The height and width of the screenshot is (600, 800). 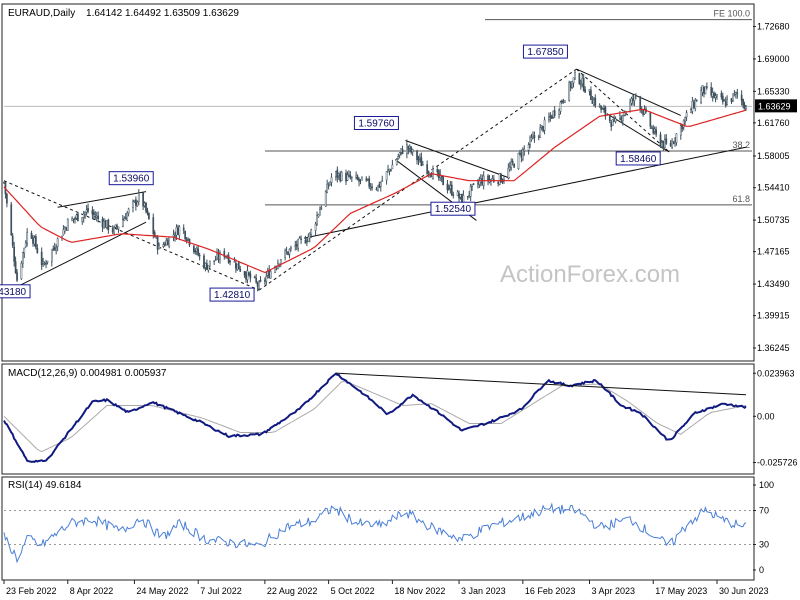 I want to click on macd-signal-line, so click(x=375, y=417).